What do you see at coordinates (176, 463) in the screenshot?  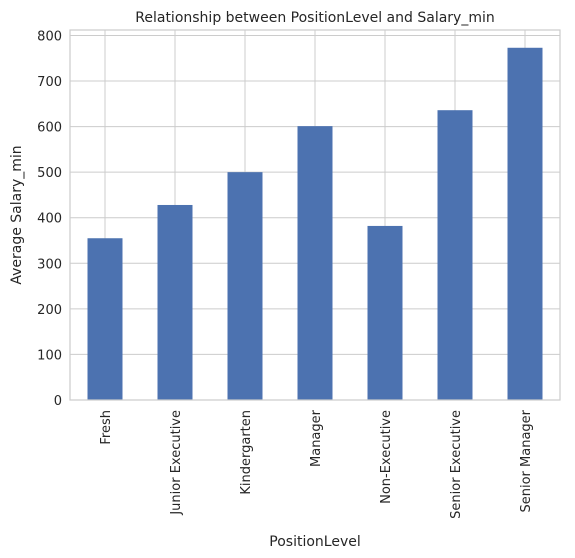 I see `x-tick-label: Junior Executive` at bounding box center [176, 463].